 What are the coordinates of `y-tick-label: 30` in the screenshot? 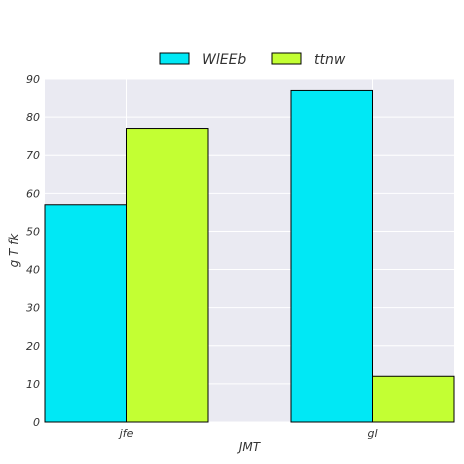 It's located at (33, 308).